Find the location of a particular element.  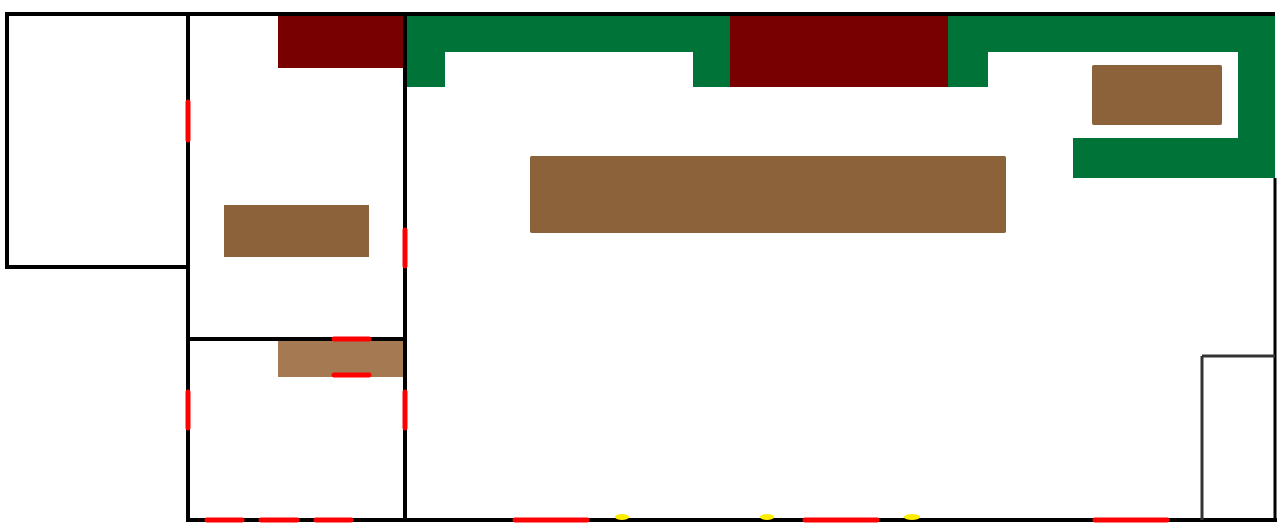

table-small-right is located at coordinates (1157, 95).